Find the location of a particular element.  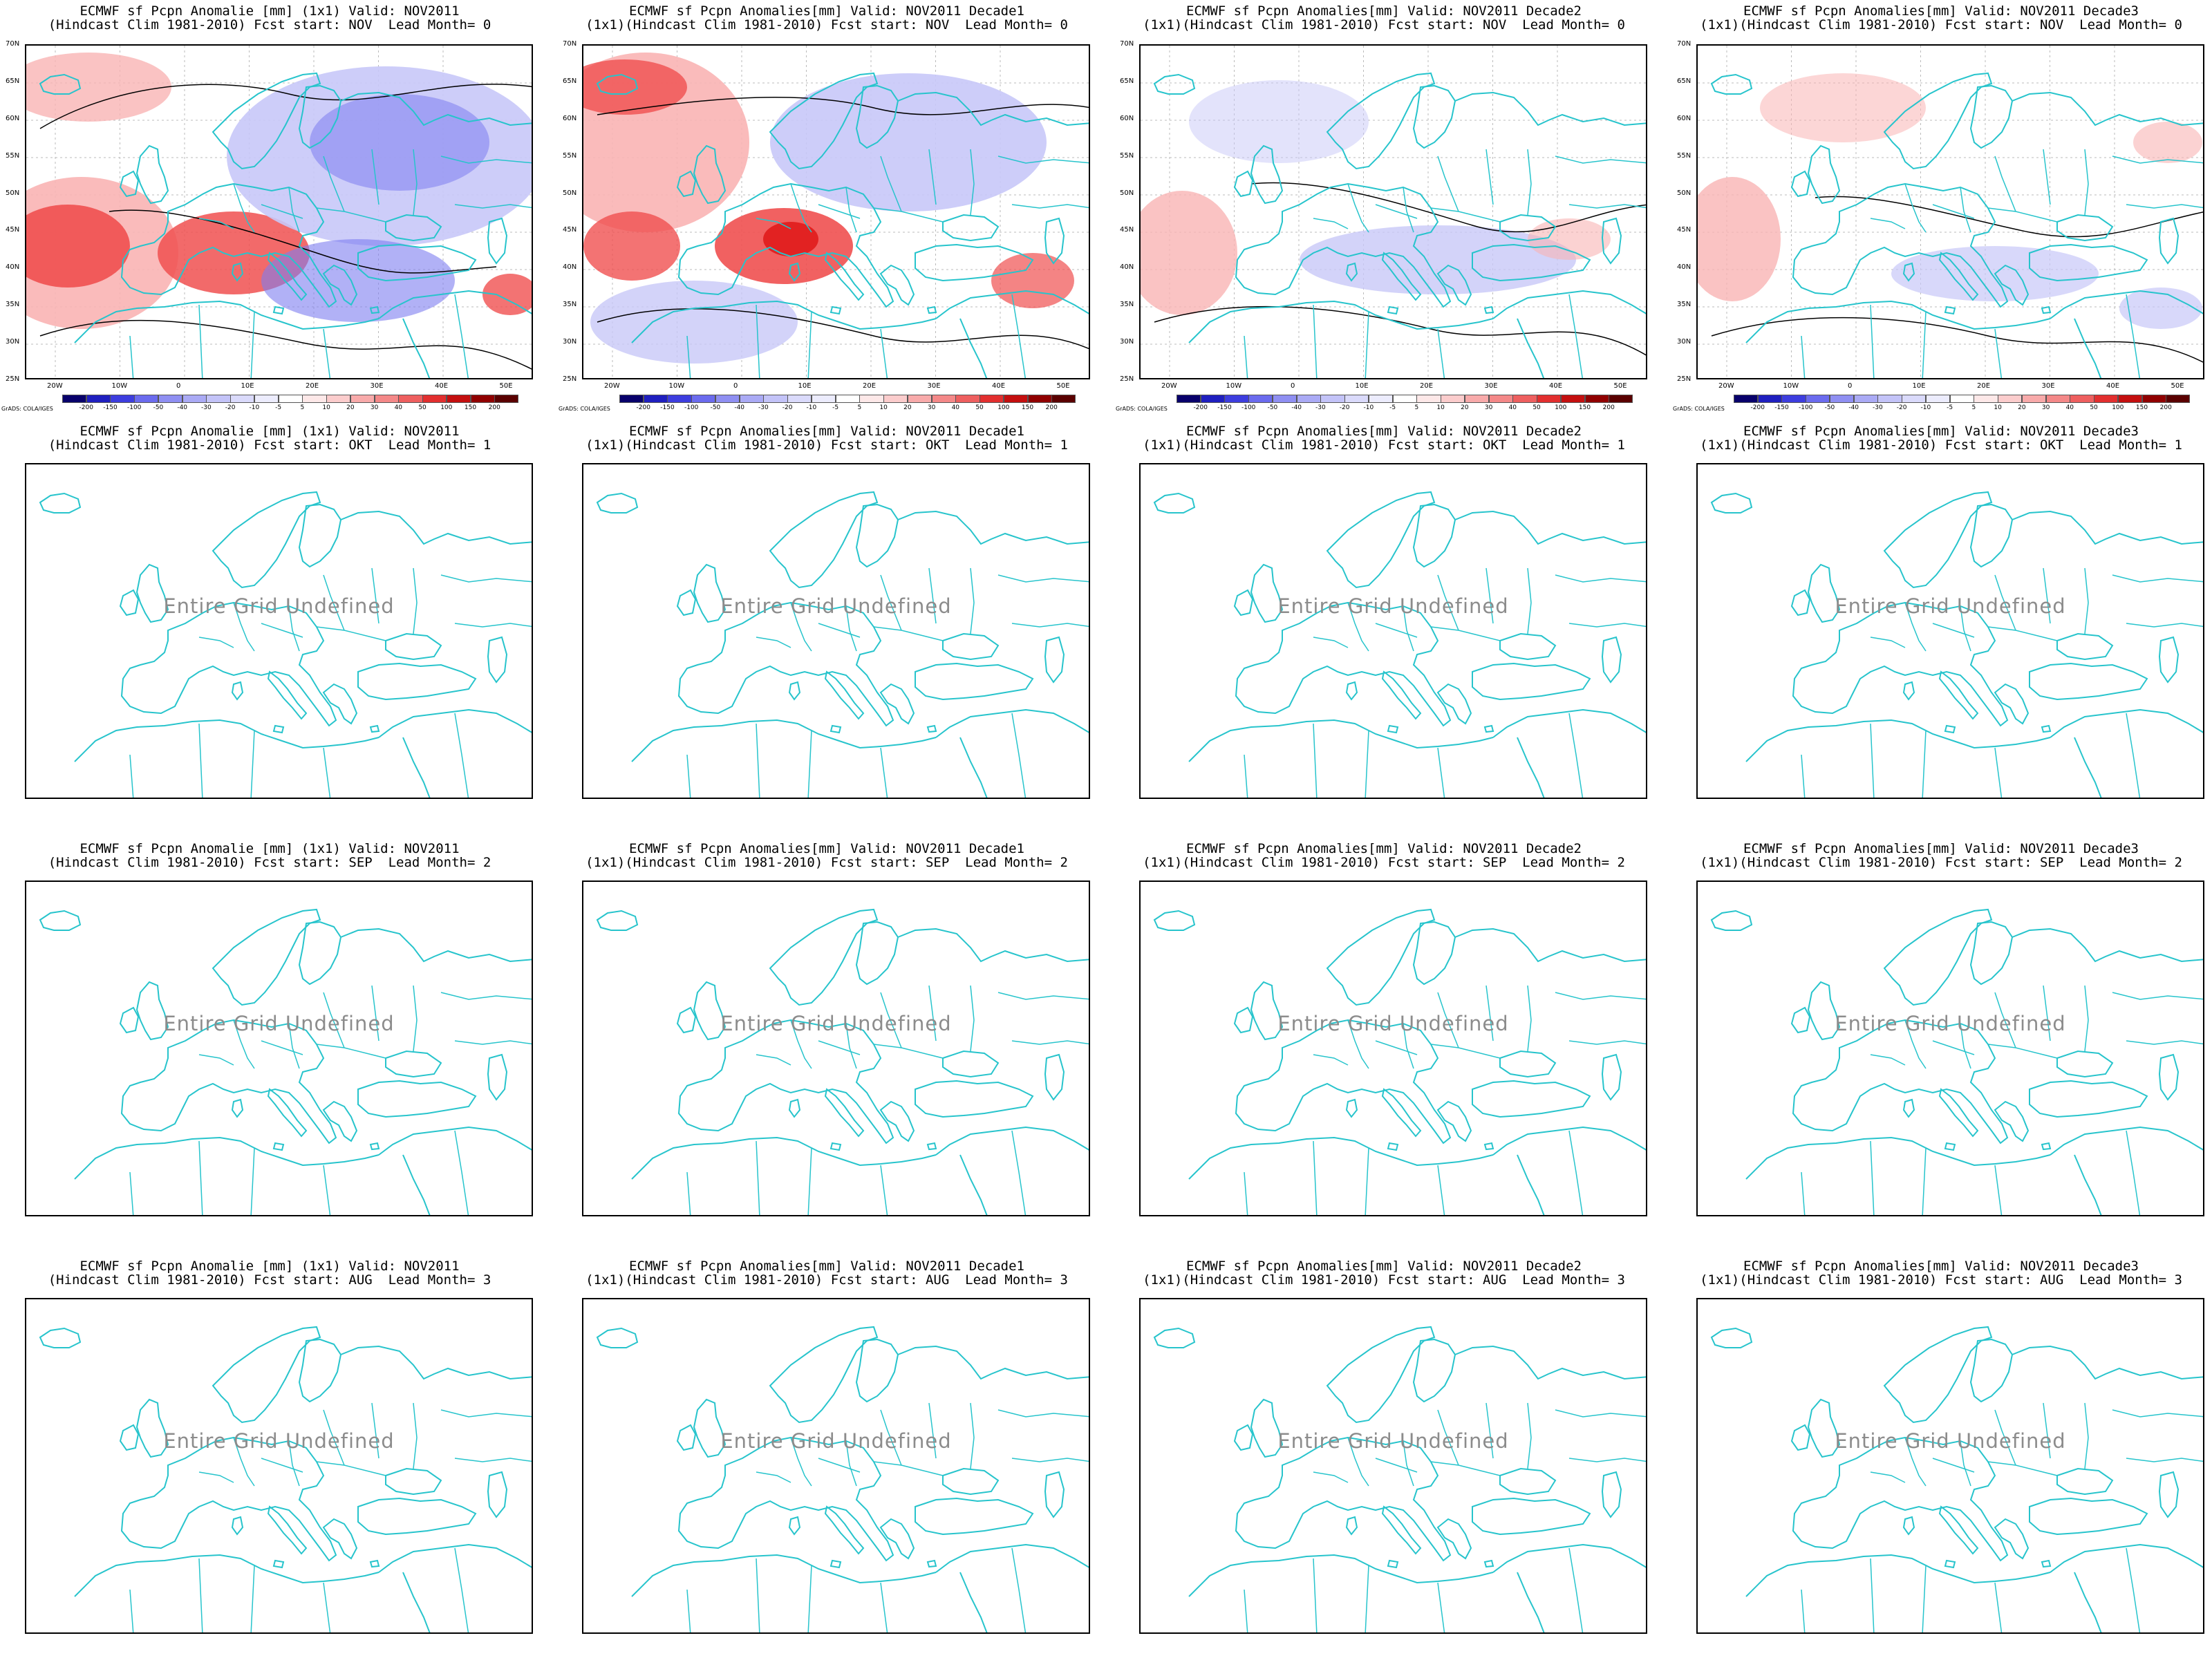

contour-line is located at coordinates (285, 106).